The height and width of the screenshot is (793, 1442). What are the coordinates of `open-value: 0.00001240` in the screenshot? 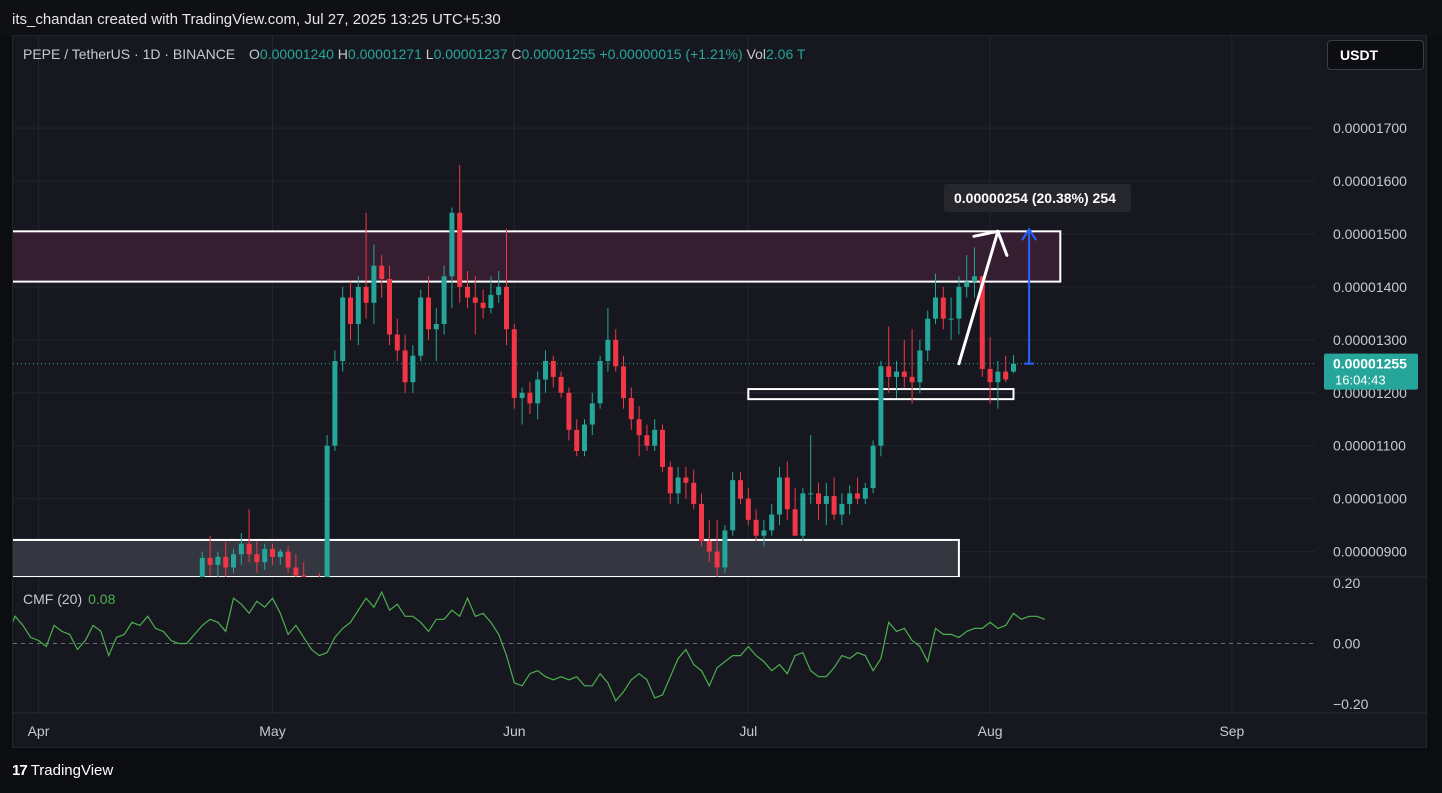 It's located at (296, 54).